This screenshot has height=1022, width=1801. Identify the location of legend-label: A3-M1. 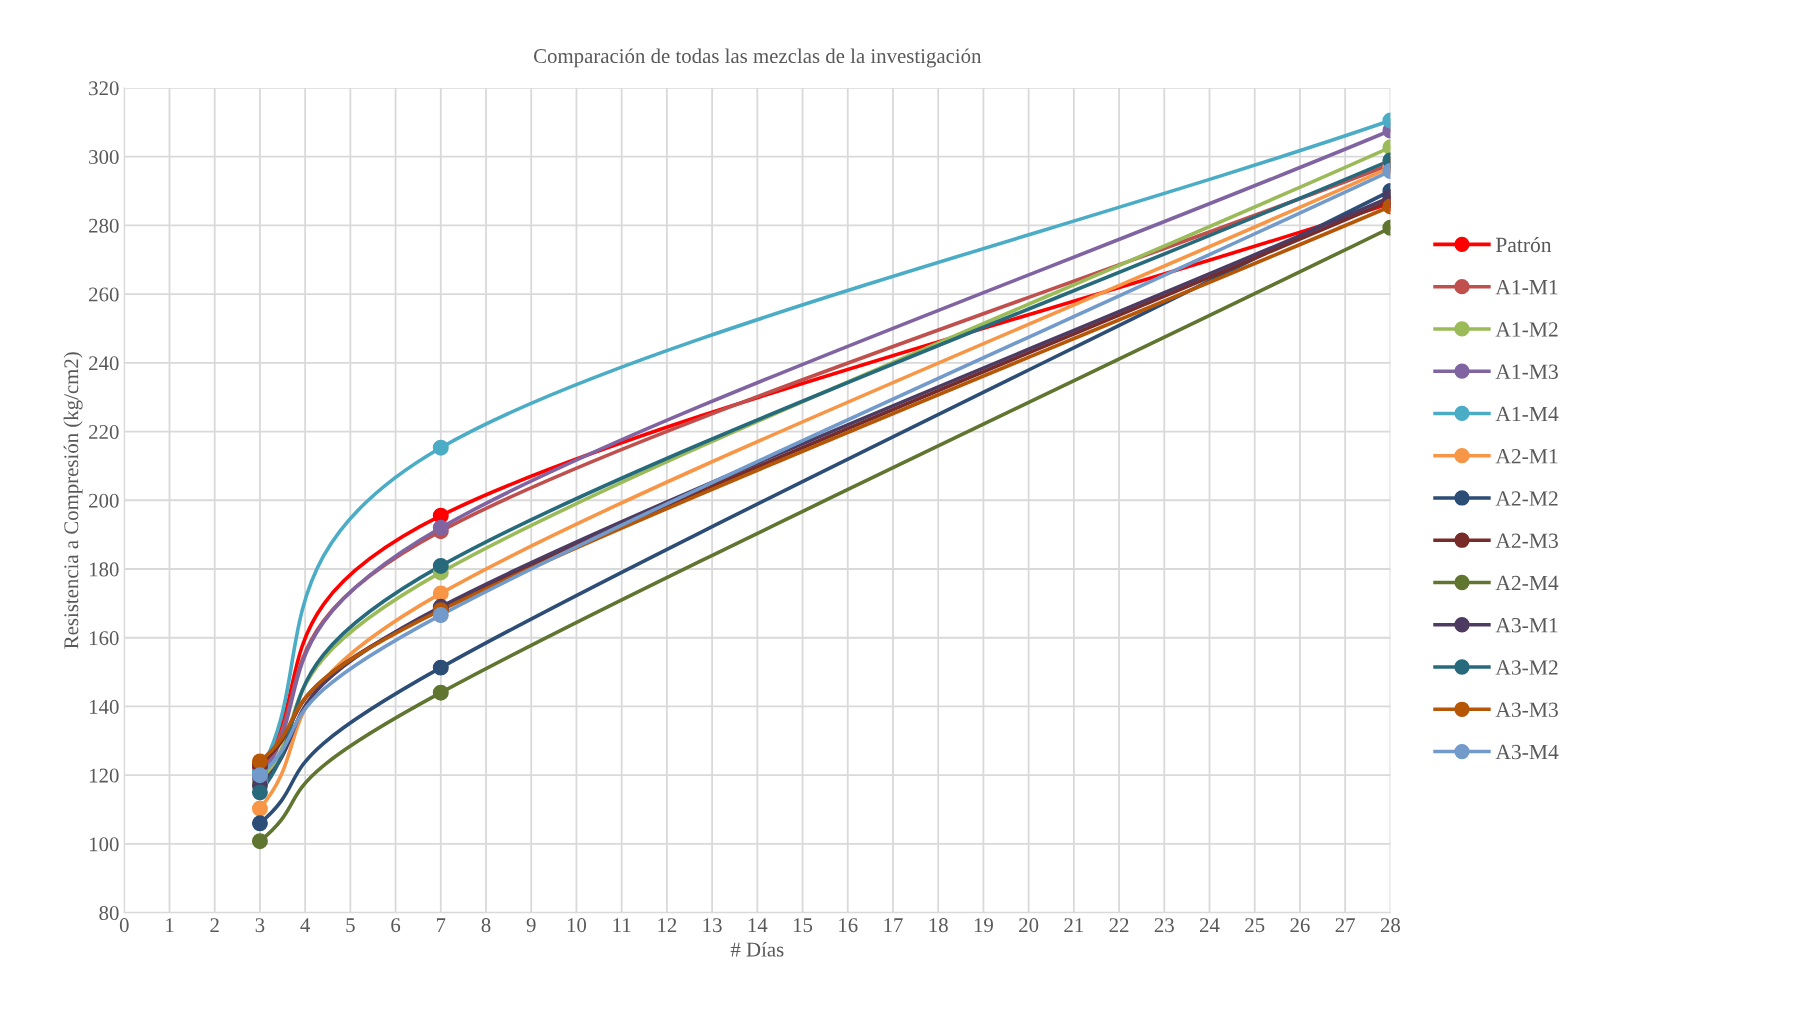
(1526, 625).